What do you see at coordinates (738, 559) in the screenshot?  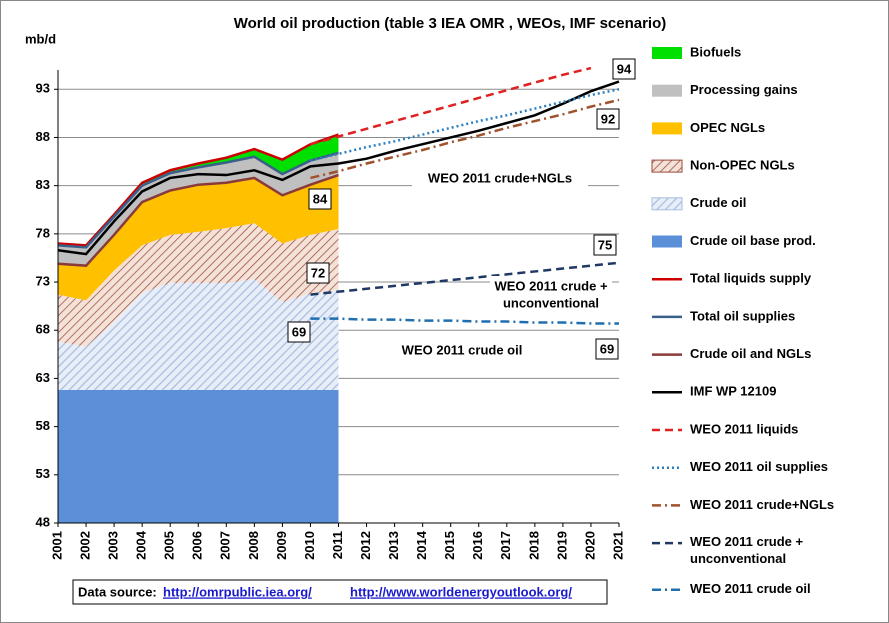 I see `legend-label-line: unconventional` at bounding box center [738, 559].